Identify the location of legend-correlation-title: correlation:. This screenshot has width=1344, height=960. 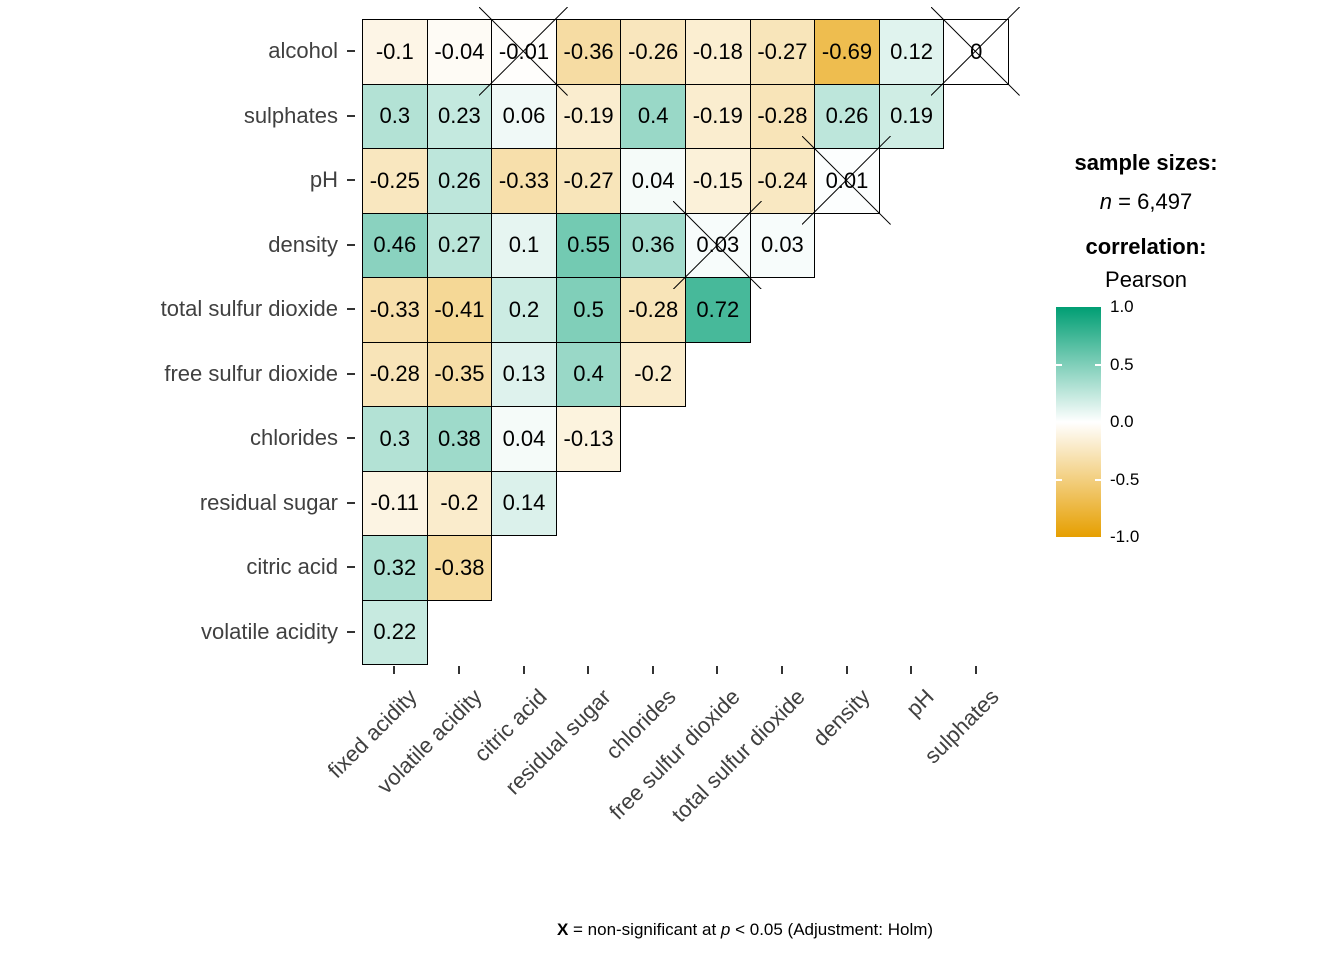
(1146, 246).